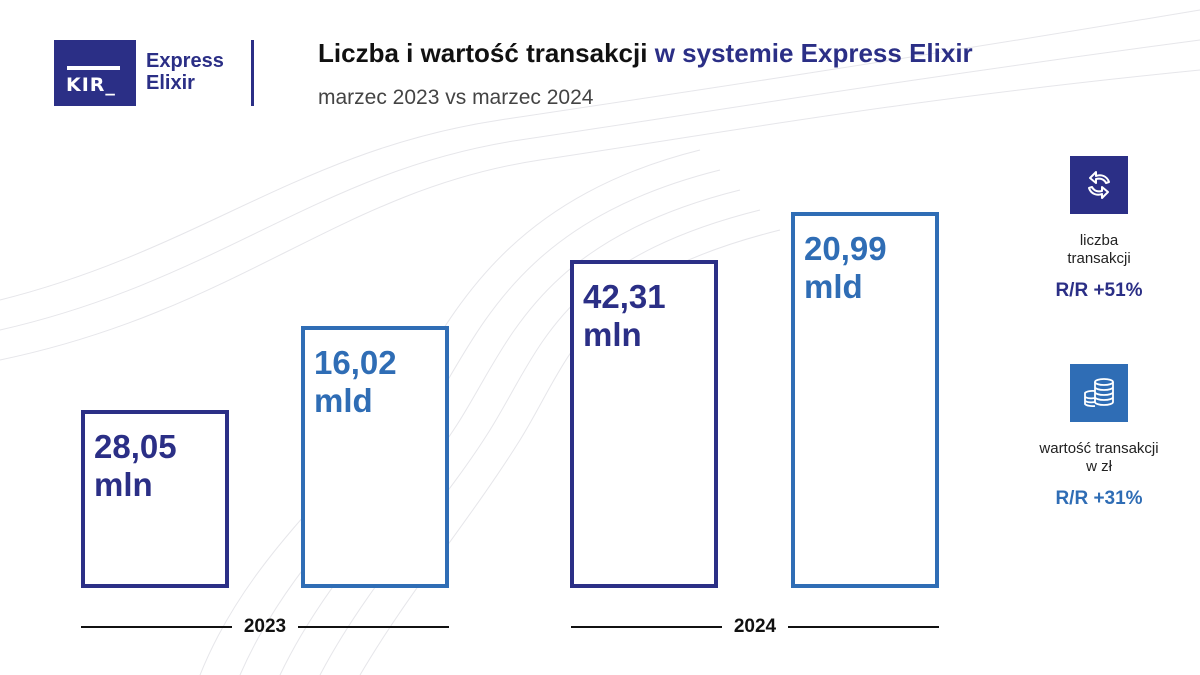 The height and width of the screenshot is (675, 1200). Describe the element at coordinates (252, 73) in the screenshot. I see `header-divider` at that location.